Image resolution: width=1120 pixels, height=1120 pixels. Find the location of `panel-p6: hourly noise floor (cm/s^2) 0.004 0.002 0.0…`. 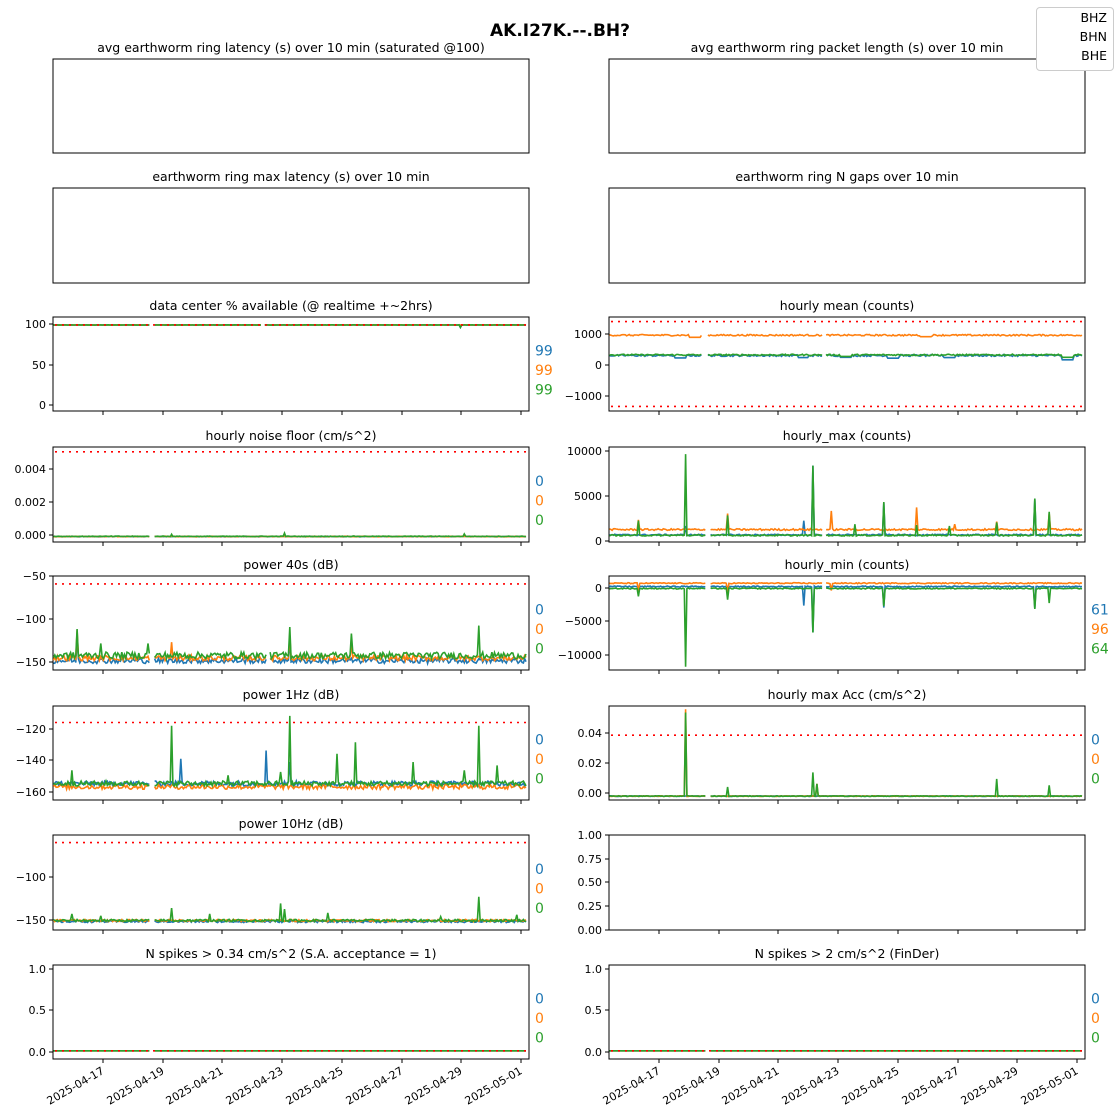

panel-p6: hourly noise floor (cm/s^2) 0.004 0.002 0.0… is located at coordinates (279, 487).